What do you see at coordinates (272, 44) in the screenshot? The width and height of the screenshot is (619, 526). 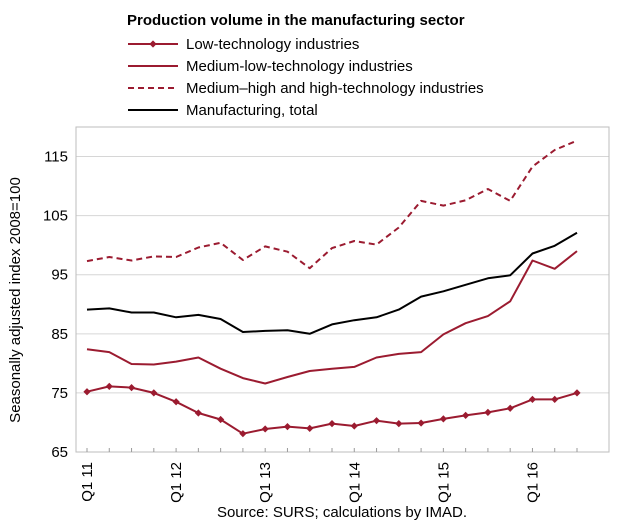 I see `legend-label: Low-technology industries` at bounding box center [272, 44].